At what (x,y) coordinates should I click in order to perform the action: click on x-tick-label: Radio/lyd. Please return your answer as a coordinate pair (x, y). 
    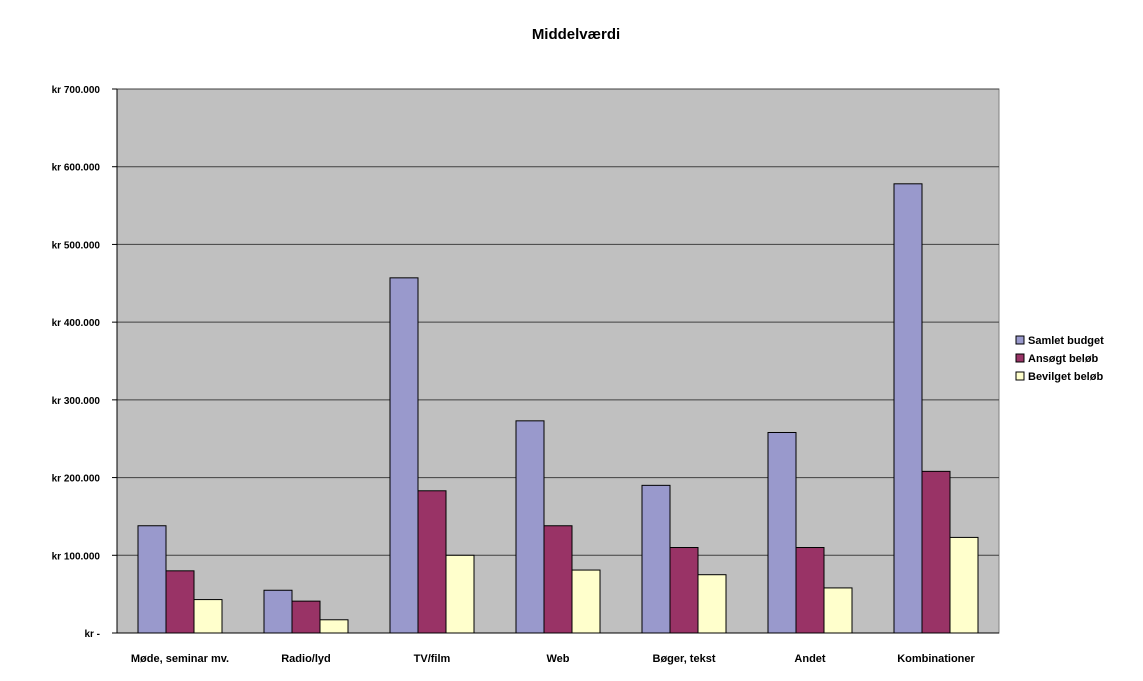
    Looking at the image, I should click on (306, 659).